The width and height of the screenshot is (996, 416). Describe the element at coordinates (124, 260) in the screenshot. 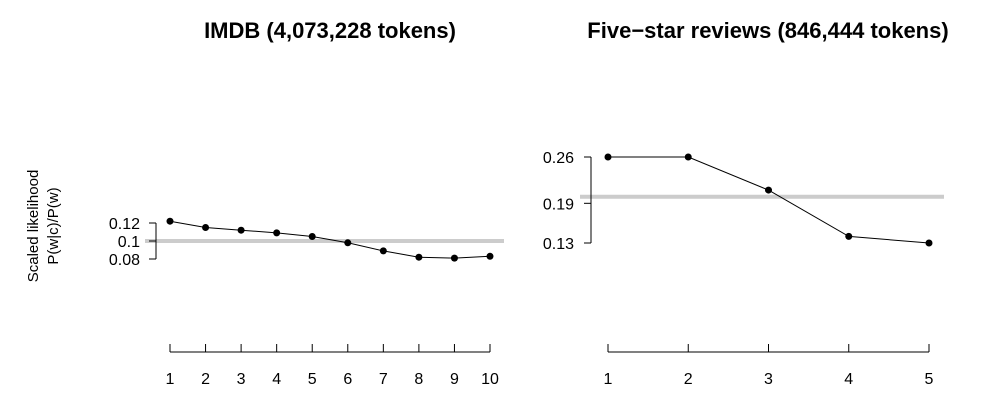

I see `y-tick-label: 0.08` at that location.